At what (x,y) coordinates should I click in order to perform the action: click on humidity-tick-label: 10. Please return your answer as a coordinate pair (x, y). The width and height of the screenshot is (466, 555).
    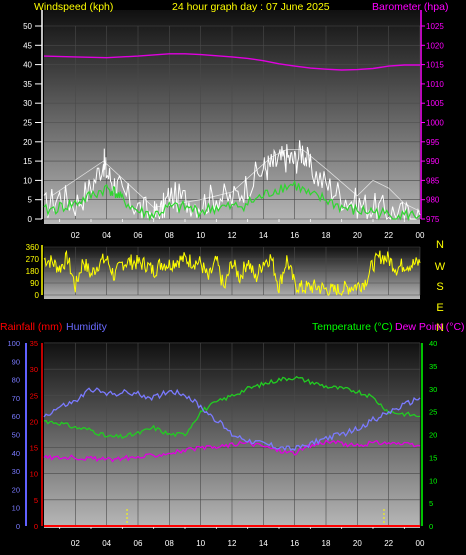
    Looking at the image, I should click on (16, 508).